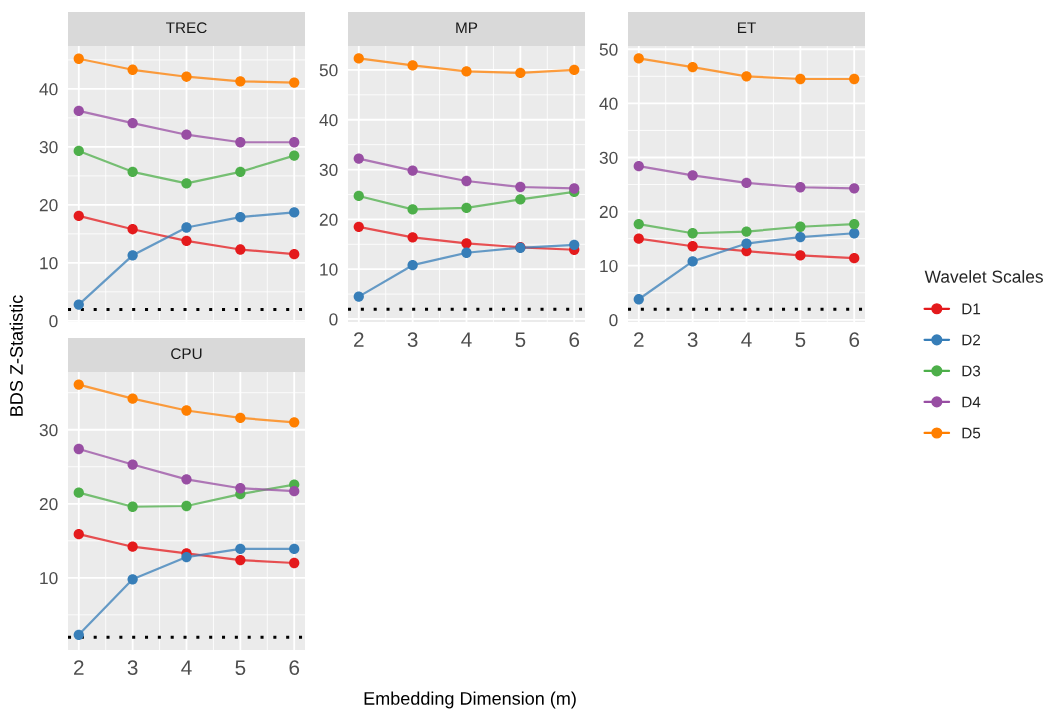  What do you see at coordinates (971, 340) in the screenshot?
I see `legend-label: D2` at bounding box center [971, 340].